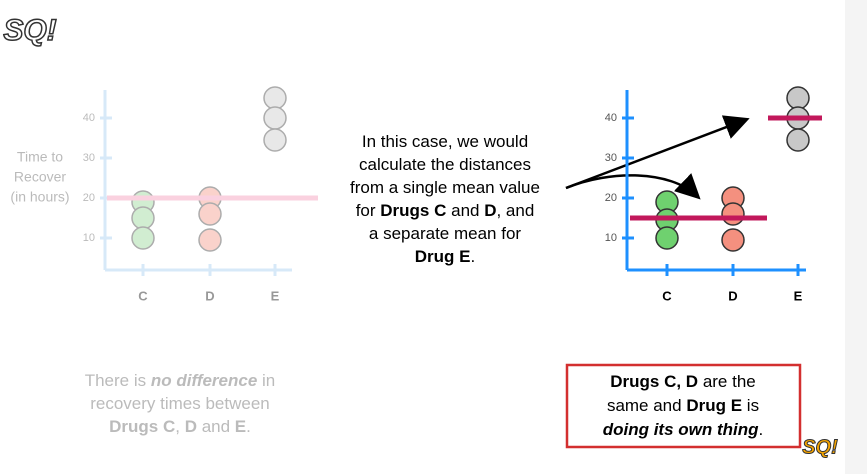 This screenshot has width=867, height=474. Describe the element at coordinates (646, 405) in the screenshot. I see `text-run: same and` at that location.